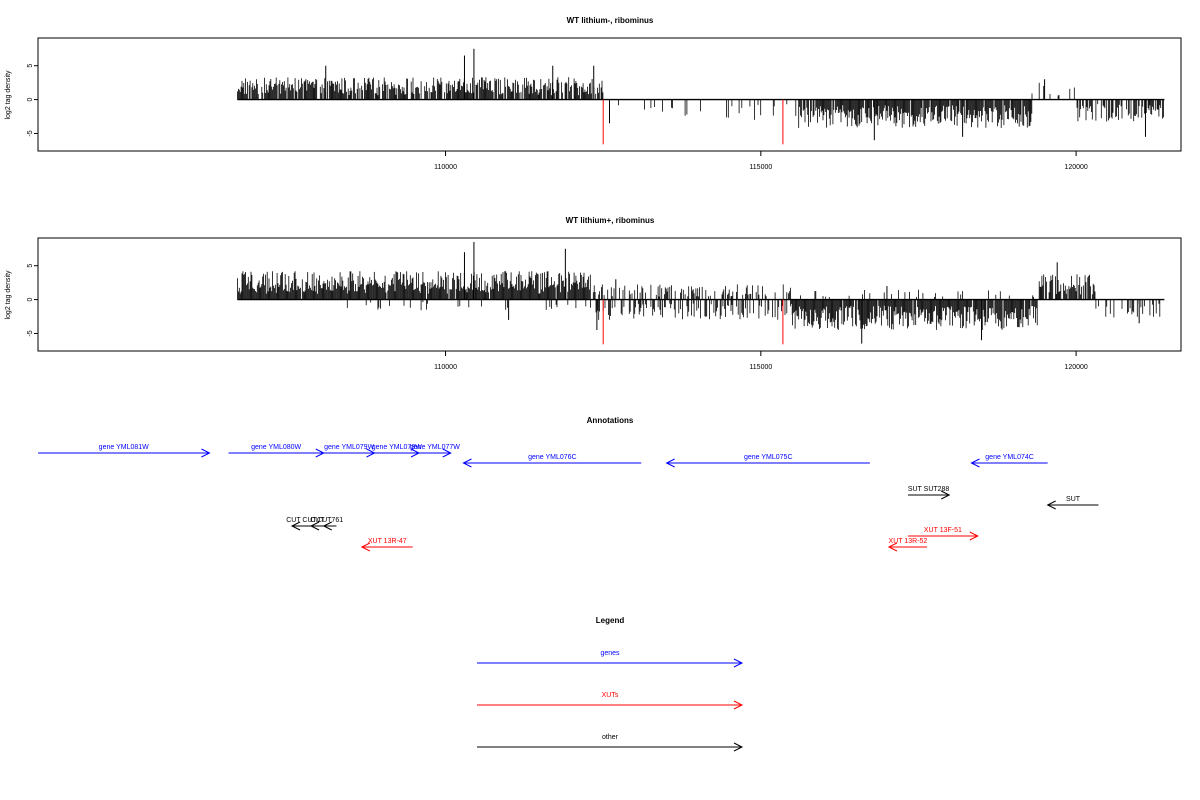 This screenshot has width=1200, height=800. What do you see at coordinates (1009, 457) in the screenshot?
I see `gene-feature-label: gene YML074C` at bounding box center [1009, 457].